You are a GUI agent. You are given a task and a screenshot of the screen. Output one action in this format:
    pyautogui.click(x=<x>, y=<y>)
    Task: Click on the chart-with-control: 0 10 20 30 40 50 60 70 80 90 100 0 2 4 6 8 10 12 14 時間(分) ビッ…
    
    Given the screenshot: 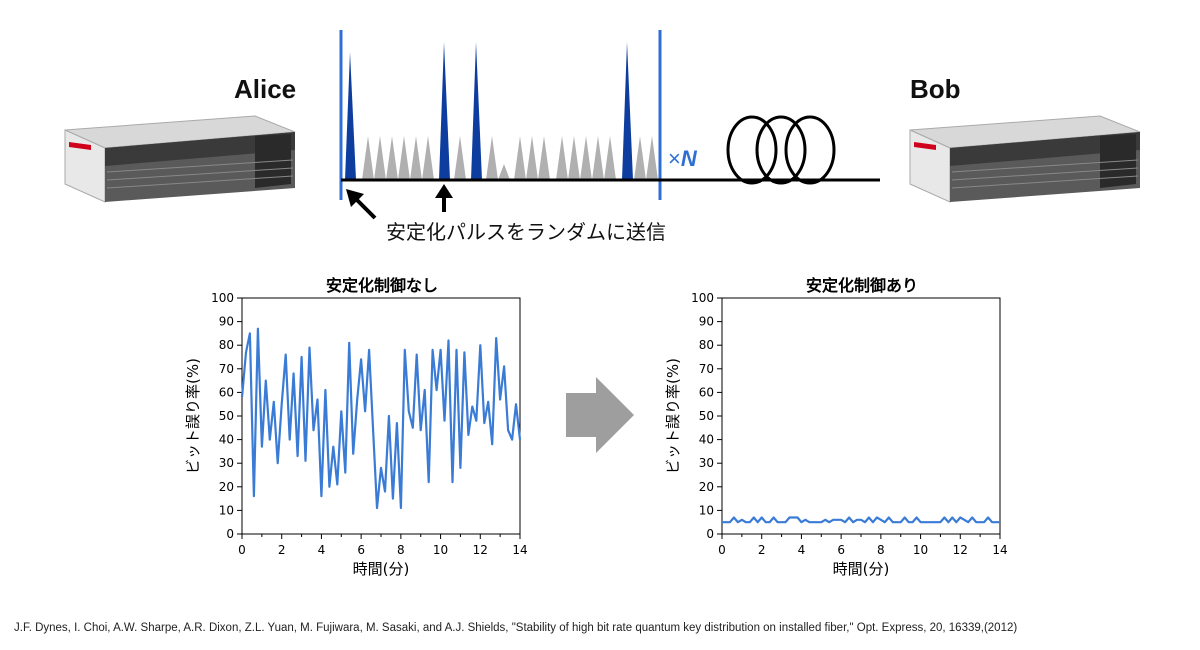 What is the action you would take?
    pyautogui.click(x=836, y=434)
    